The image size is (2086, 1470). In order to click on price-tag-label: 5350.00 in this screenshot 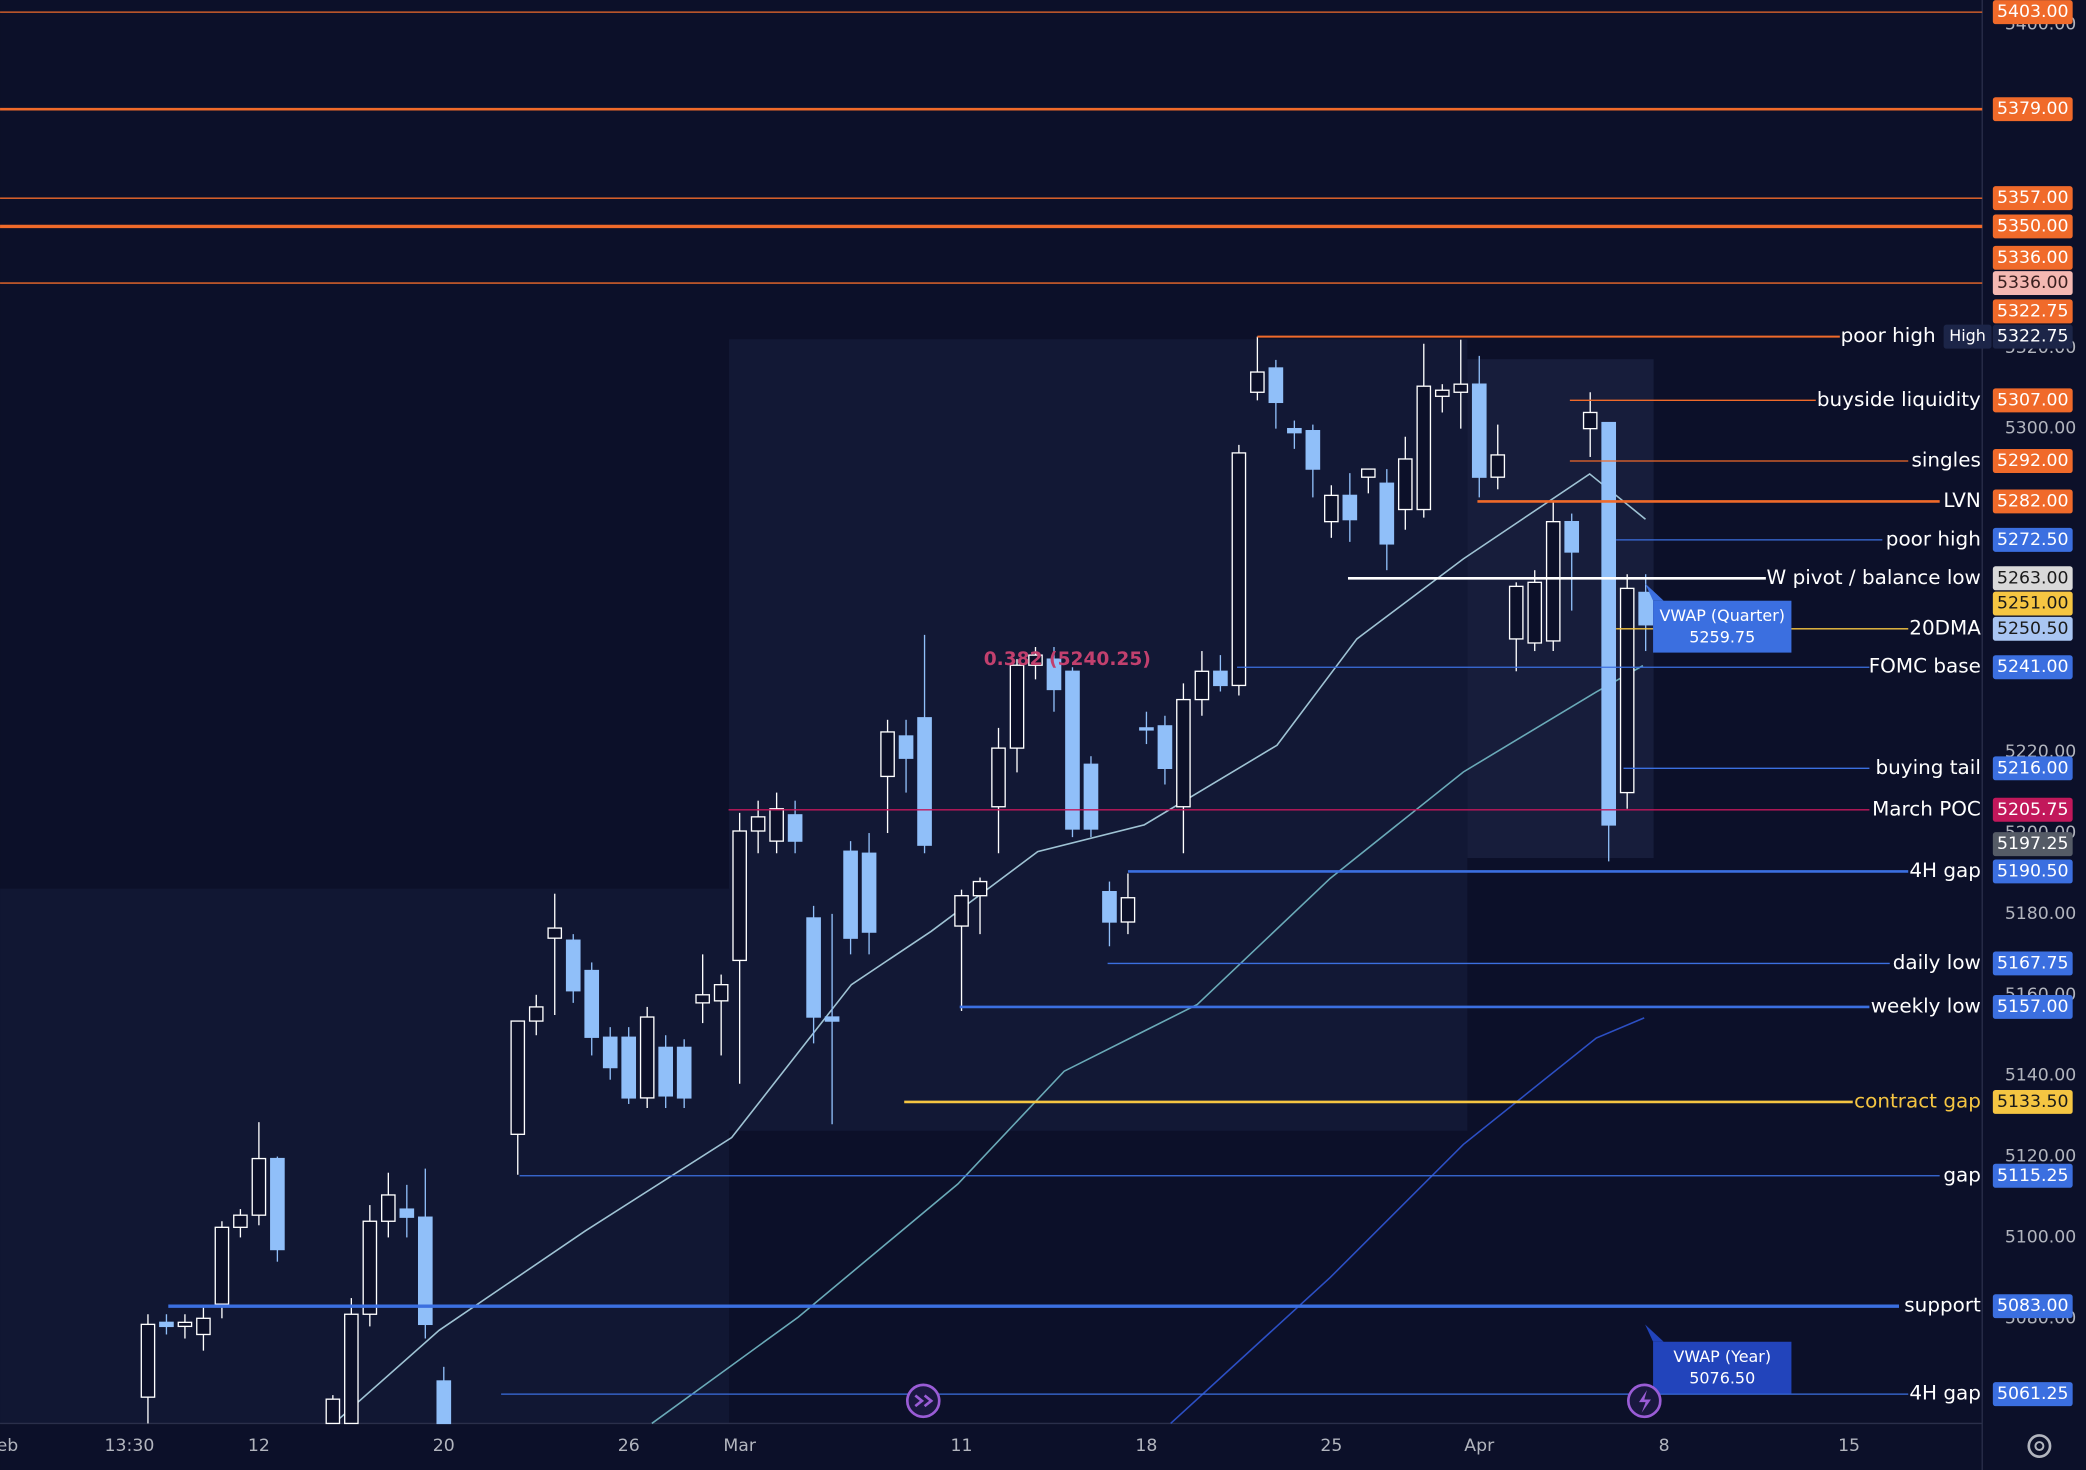, I will do `click(2032, 226)`.